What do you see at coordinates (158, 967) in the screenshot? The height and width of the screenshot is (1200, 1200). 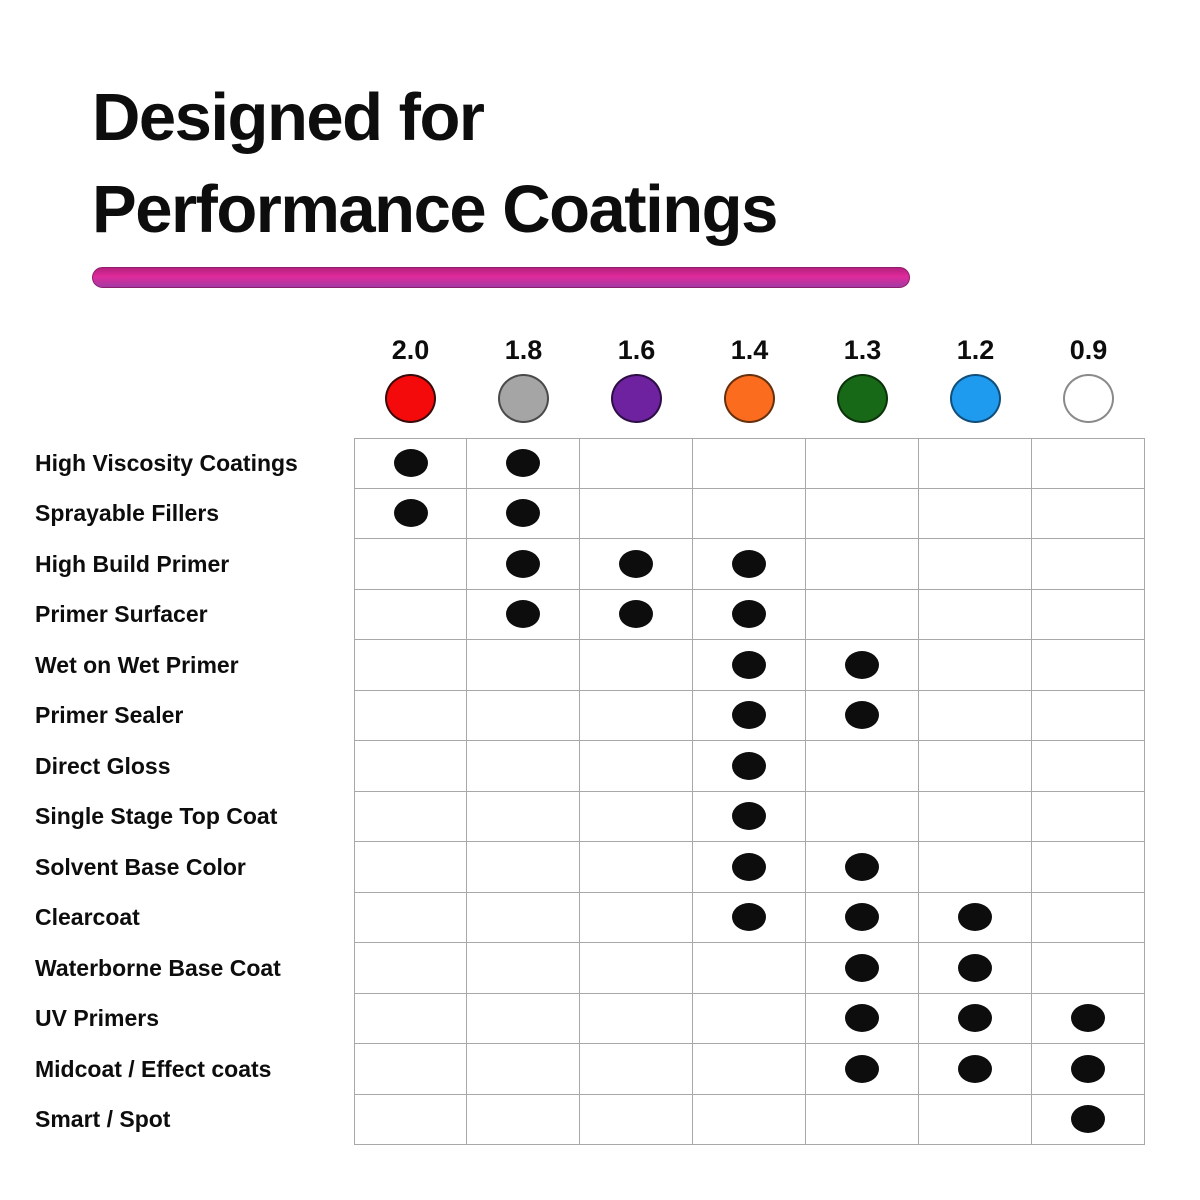 I see `row-label: Waterborne Base Coat` at bounding box center [158, 967].